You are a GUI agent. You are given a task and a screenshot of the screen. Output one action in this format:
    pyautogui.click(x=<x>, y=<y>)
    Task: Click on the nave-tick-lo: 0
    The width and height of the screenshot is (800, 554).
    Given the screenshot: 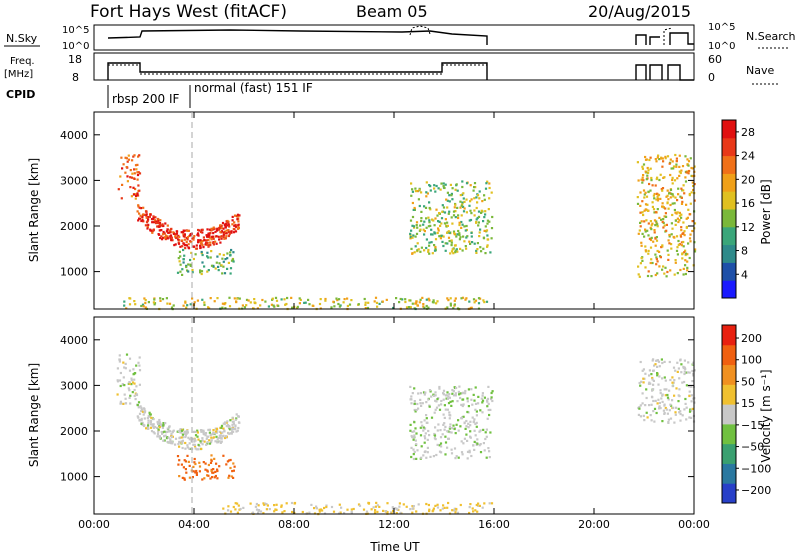 What is the action you would take?
    pyautogui.click(x=711, y=77)
    